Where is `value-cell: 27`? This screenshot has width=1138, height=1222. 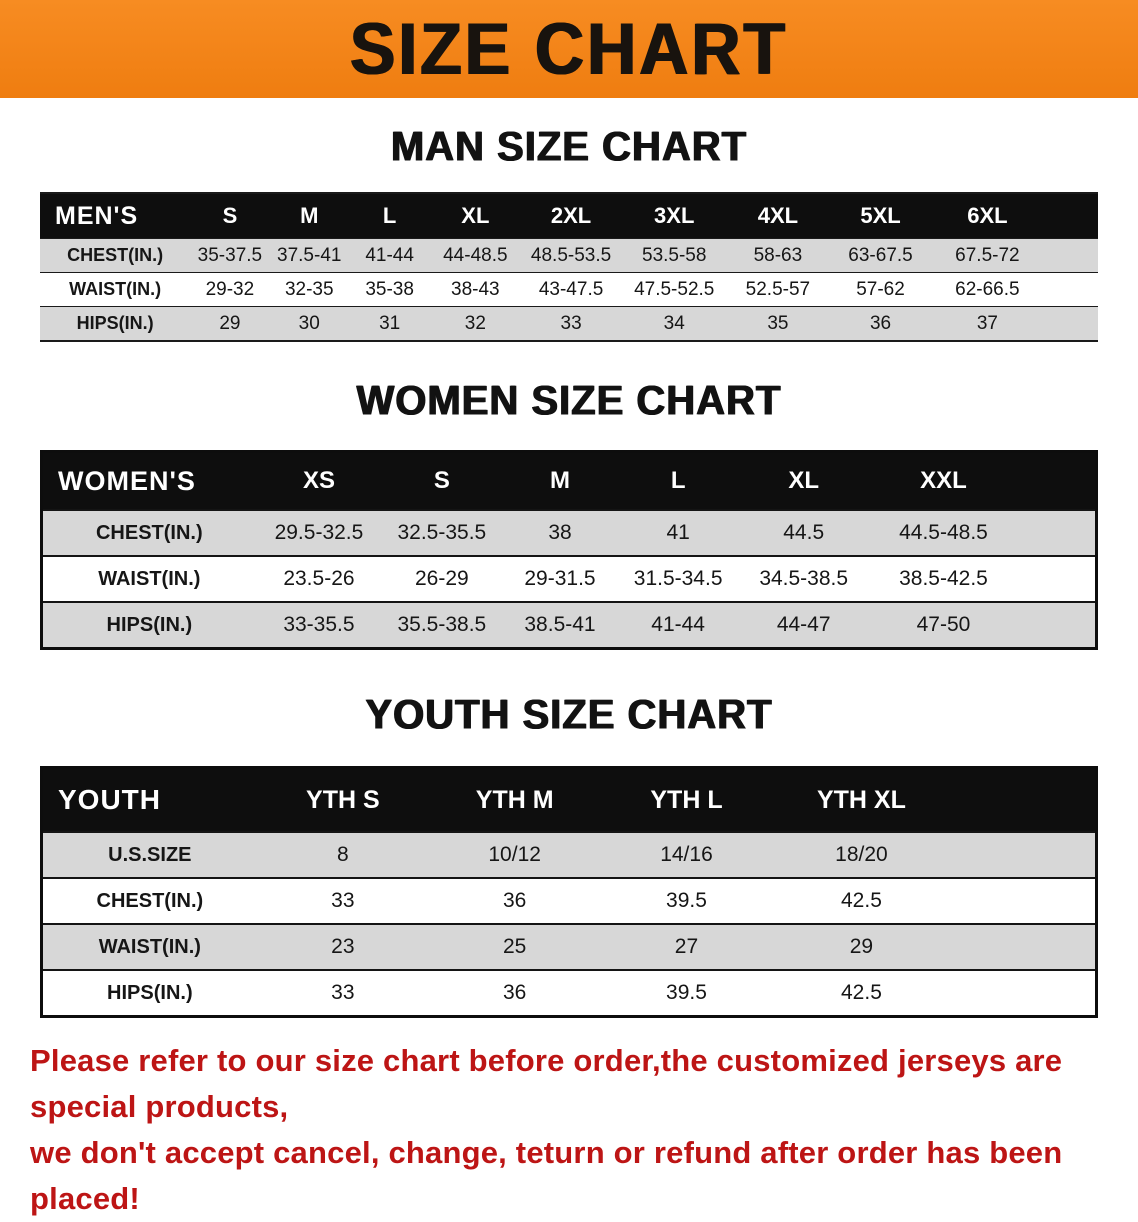
value-cell: 27 is located at coordinates (686, 946).